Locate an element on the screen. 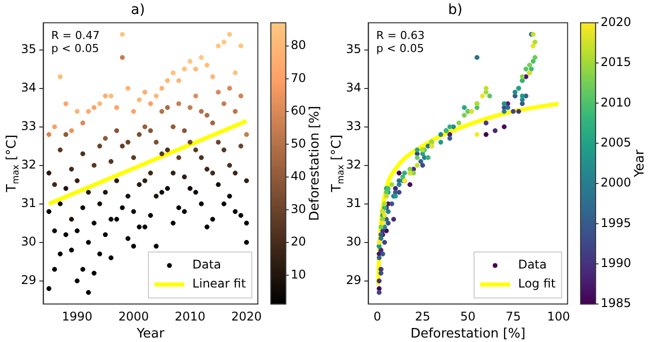 This screenshot has width=650, height=342. color-bar-label: 60 is located at coordinates (298, 111).